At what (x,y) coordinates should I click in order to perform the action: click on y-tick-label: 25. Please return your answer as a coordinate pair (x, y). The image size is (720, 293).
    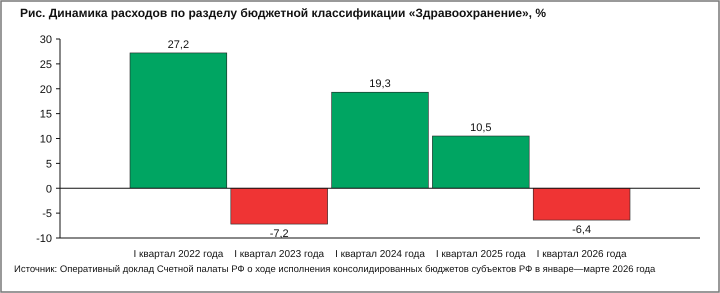
    Looking at the image, I should click on (46, 64).